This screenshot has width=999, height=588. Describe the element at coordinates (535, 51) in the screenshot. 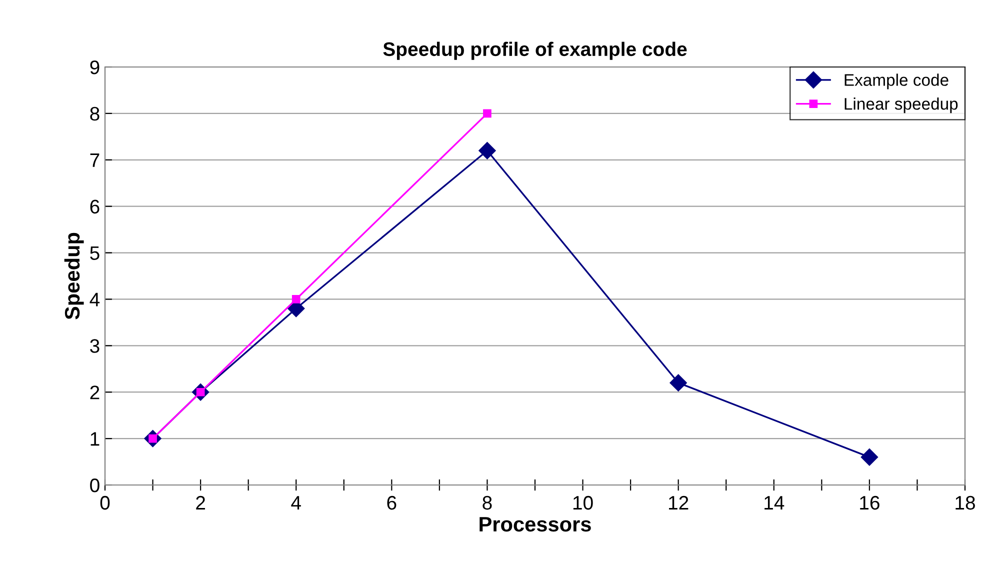

I see `chart-title: Speedup profile of example code` at that location.